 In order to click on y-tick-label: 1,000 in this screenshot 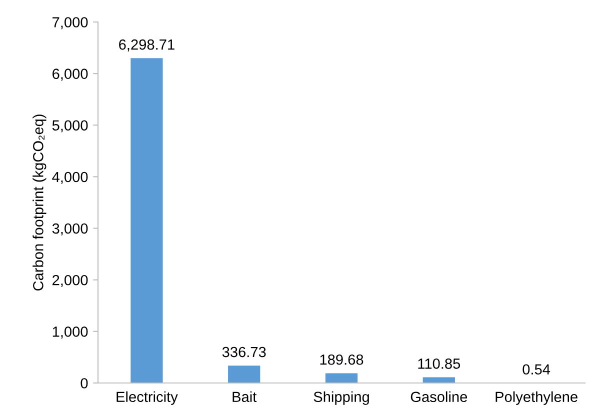, I will do `click(70, 332)`.